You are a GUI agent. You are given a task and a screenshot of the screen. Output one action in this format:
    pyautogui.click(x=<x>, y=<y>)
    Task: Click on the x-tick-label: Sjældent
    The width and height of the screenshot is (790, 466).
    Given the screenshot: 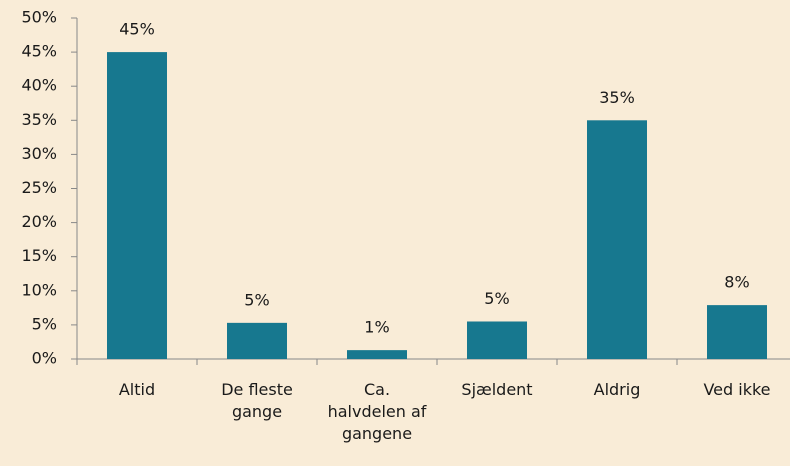 What is the action you would take?
    pyautogui.click(x=497, y=389)
    